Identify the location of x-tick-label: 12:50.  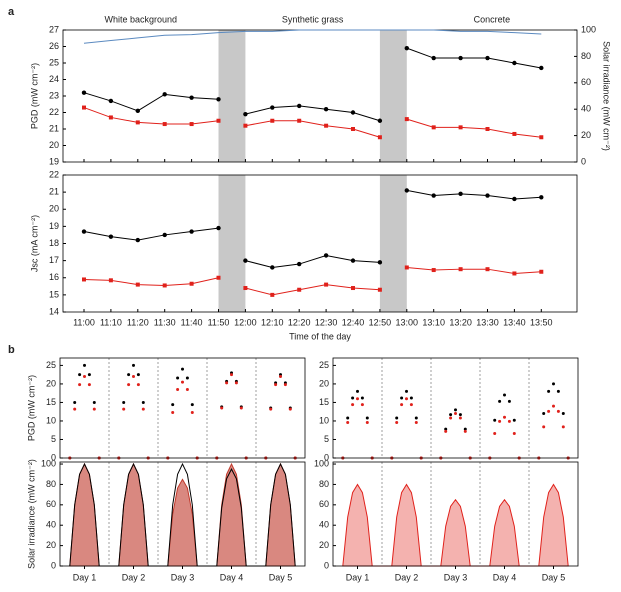
(380, 322).